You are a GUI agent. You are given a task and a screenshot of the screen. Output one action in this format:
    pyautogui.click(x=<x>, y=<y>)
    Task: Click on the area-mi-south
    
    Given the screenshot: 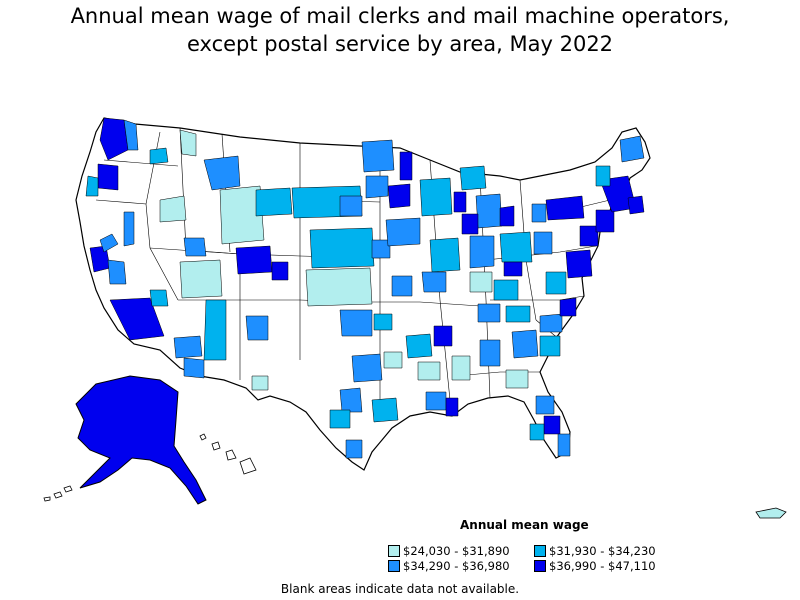 What is the action you would take?
    pyautogui.click(x=489, y=211)
    